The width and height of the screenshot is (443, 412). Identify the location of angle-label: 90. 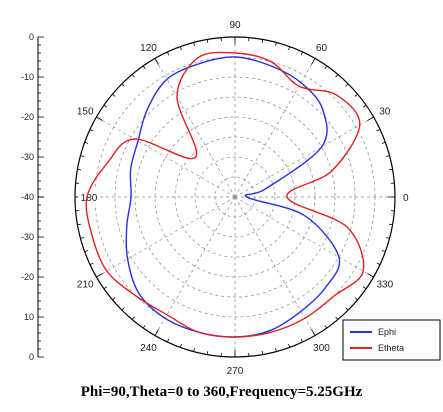
(235, 25).